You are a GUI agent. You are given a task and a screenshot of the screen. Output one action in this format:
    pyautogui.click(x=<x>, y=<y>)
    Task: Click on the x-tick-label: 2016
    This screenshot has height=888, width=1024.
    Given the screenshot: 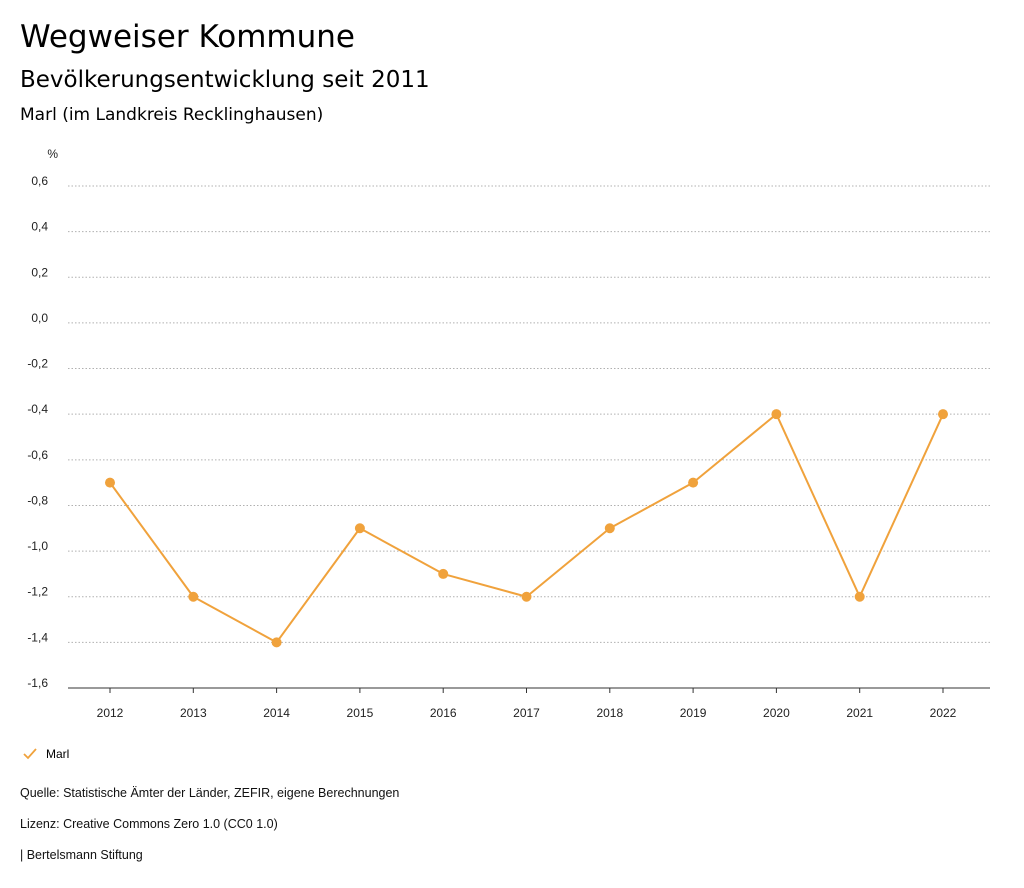 What is the action you would take?
    pyautogui.click(x=443, y=713)
    